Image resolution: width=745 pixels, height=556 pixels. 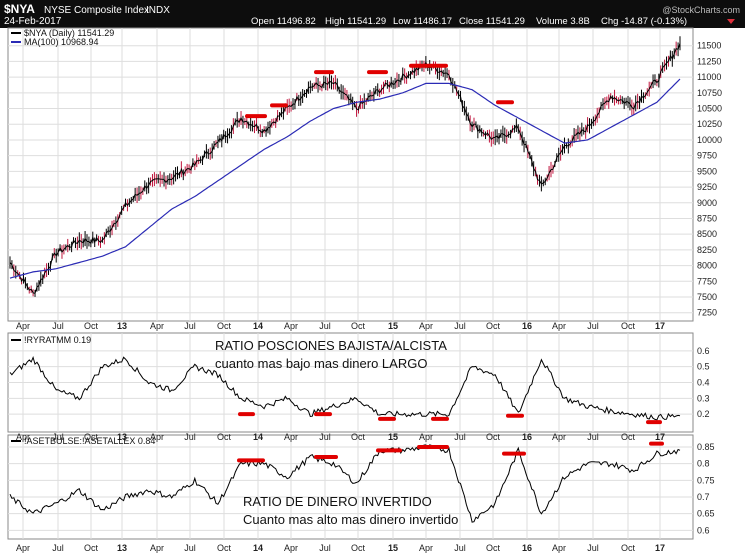 What do you see at coordinates (337, 501) in the screenshot?
I see `money-annotation-title: RATIO DE DINERO INVERTIDO` at bounding box center [337, 501].